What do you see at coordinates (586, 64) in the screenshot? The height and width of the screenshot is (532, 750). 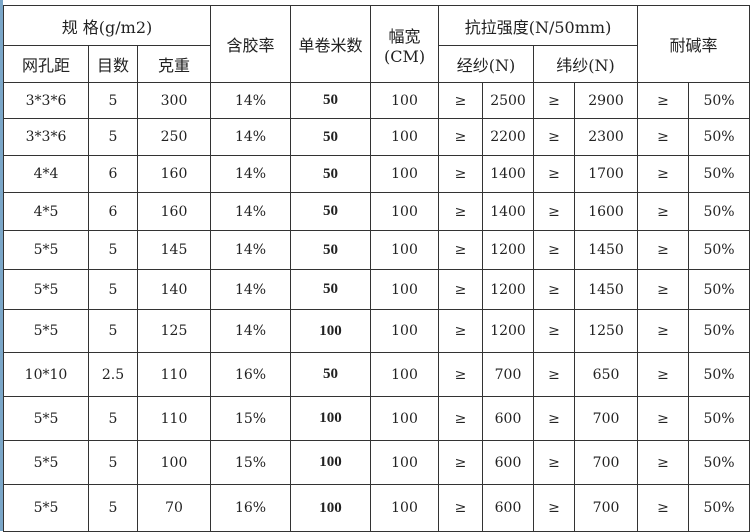 I see `header-weft: 纬纱(N)` at bounding box center [586, 64].